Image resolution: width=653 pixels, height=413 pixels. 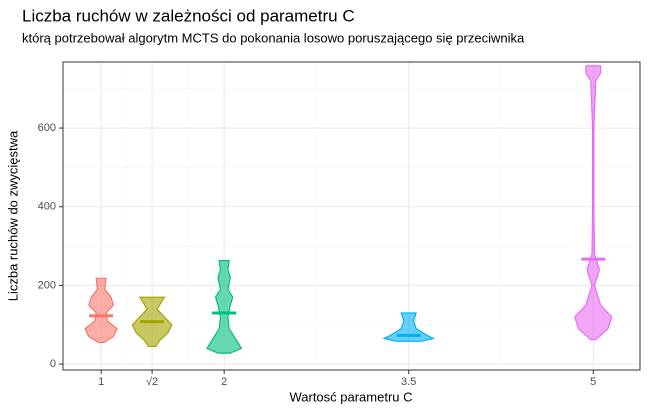 I want to click on x-axis-title: Wartosć parametru C, so click(x=350, y=396).